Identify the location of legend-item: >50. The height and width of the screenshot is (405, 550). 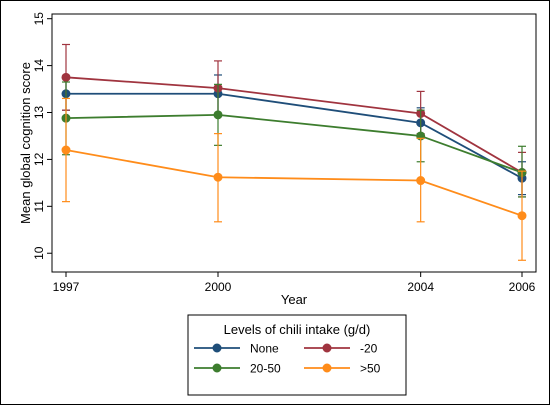
(342, 369).